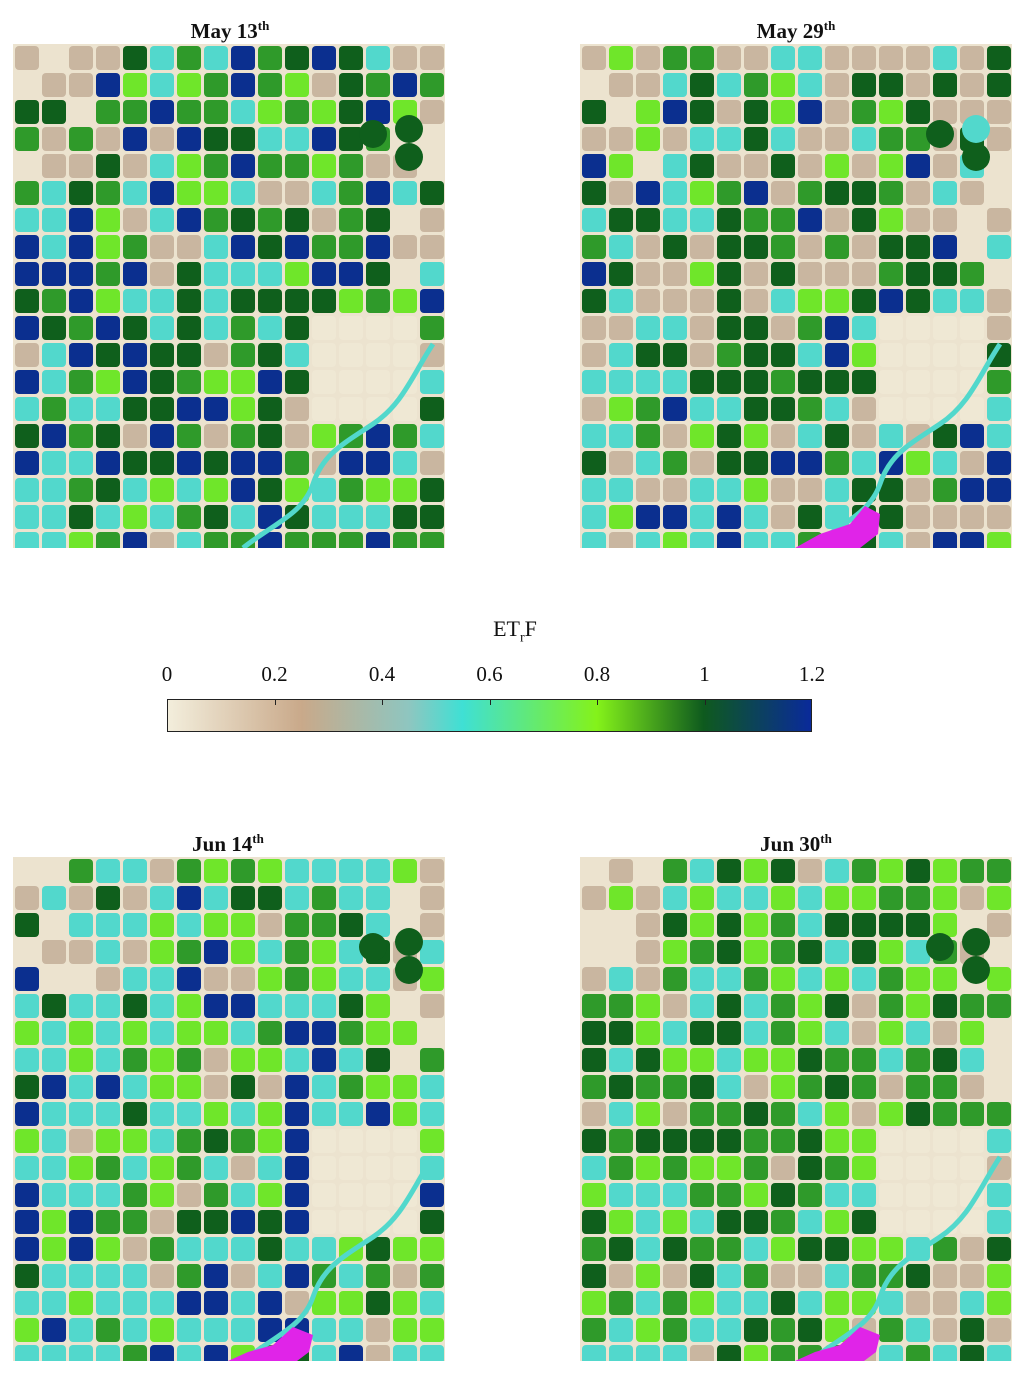 The image size is (1024, 1376). What do you see at coordinates (705, 702) in the screenshot?
I see `colorbar-tick-mark` at bounding box center [705, 702].